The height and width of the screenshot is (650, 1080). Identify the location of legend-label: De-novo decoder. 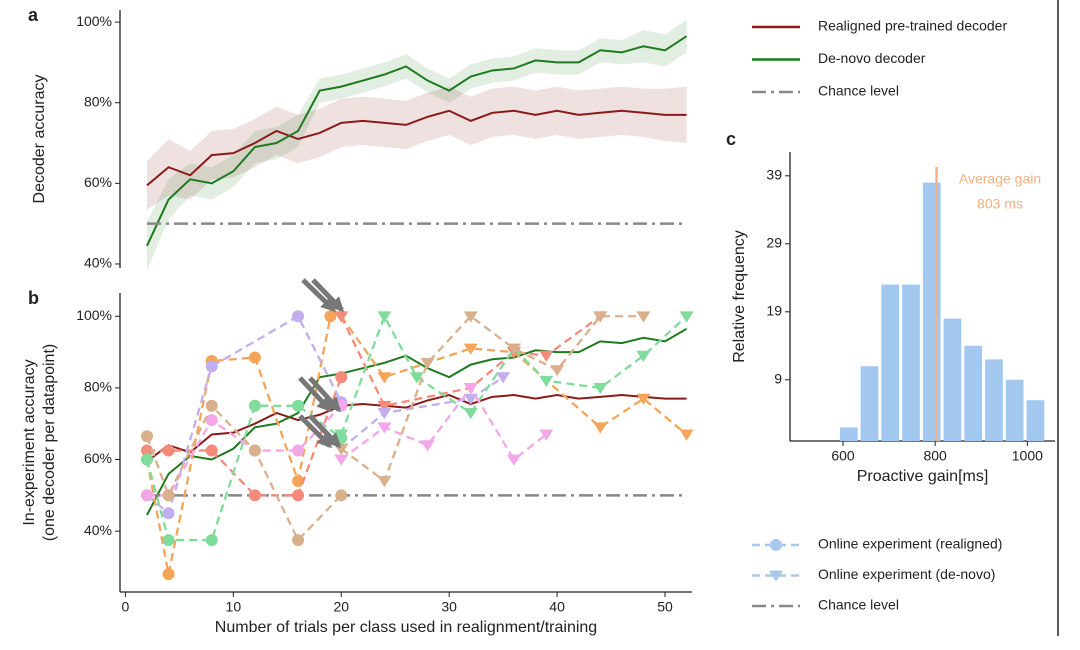
(872, 58).